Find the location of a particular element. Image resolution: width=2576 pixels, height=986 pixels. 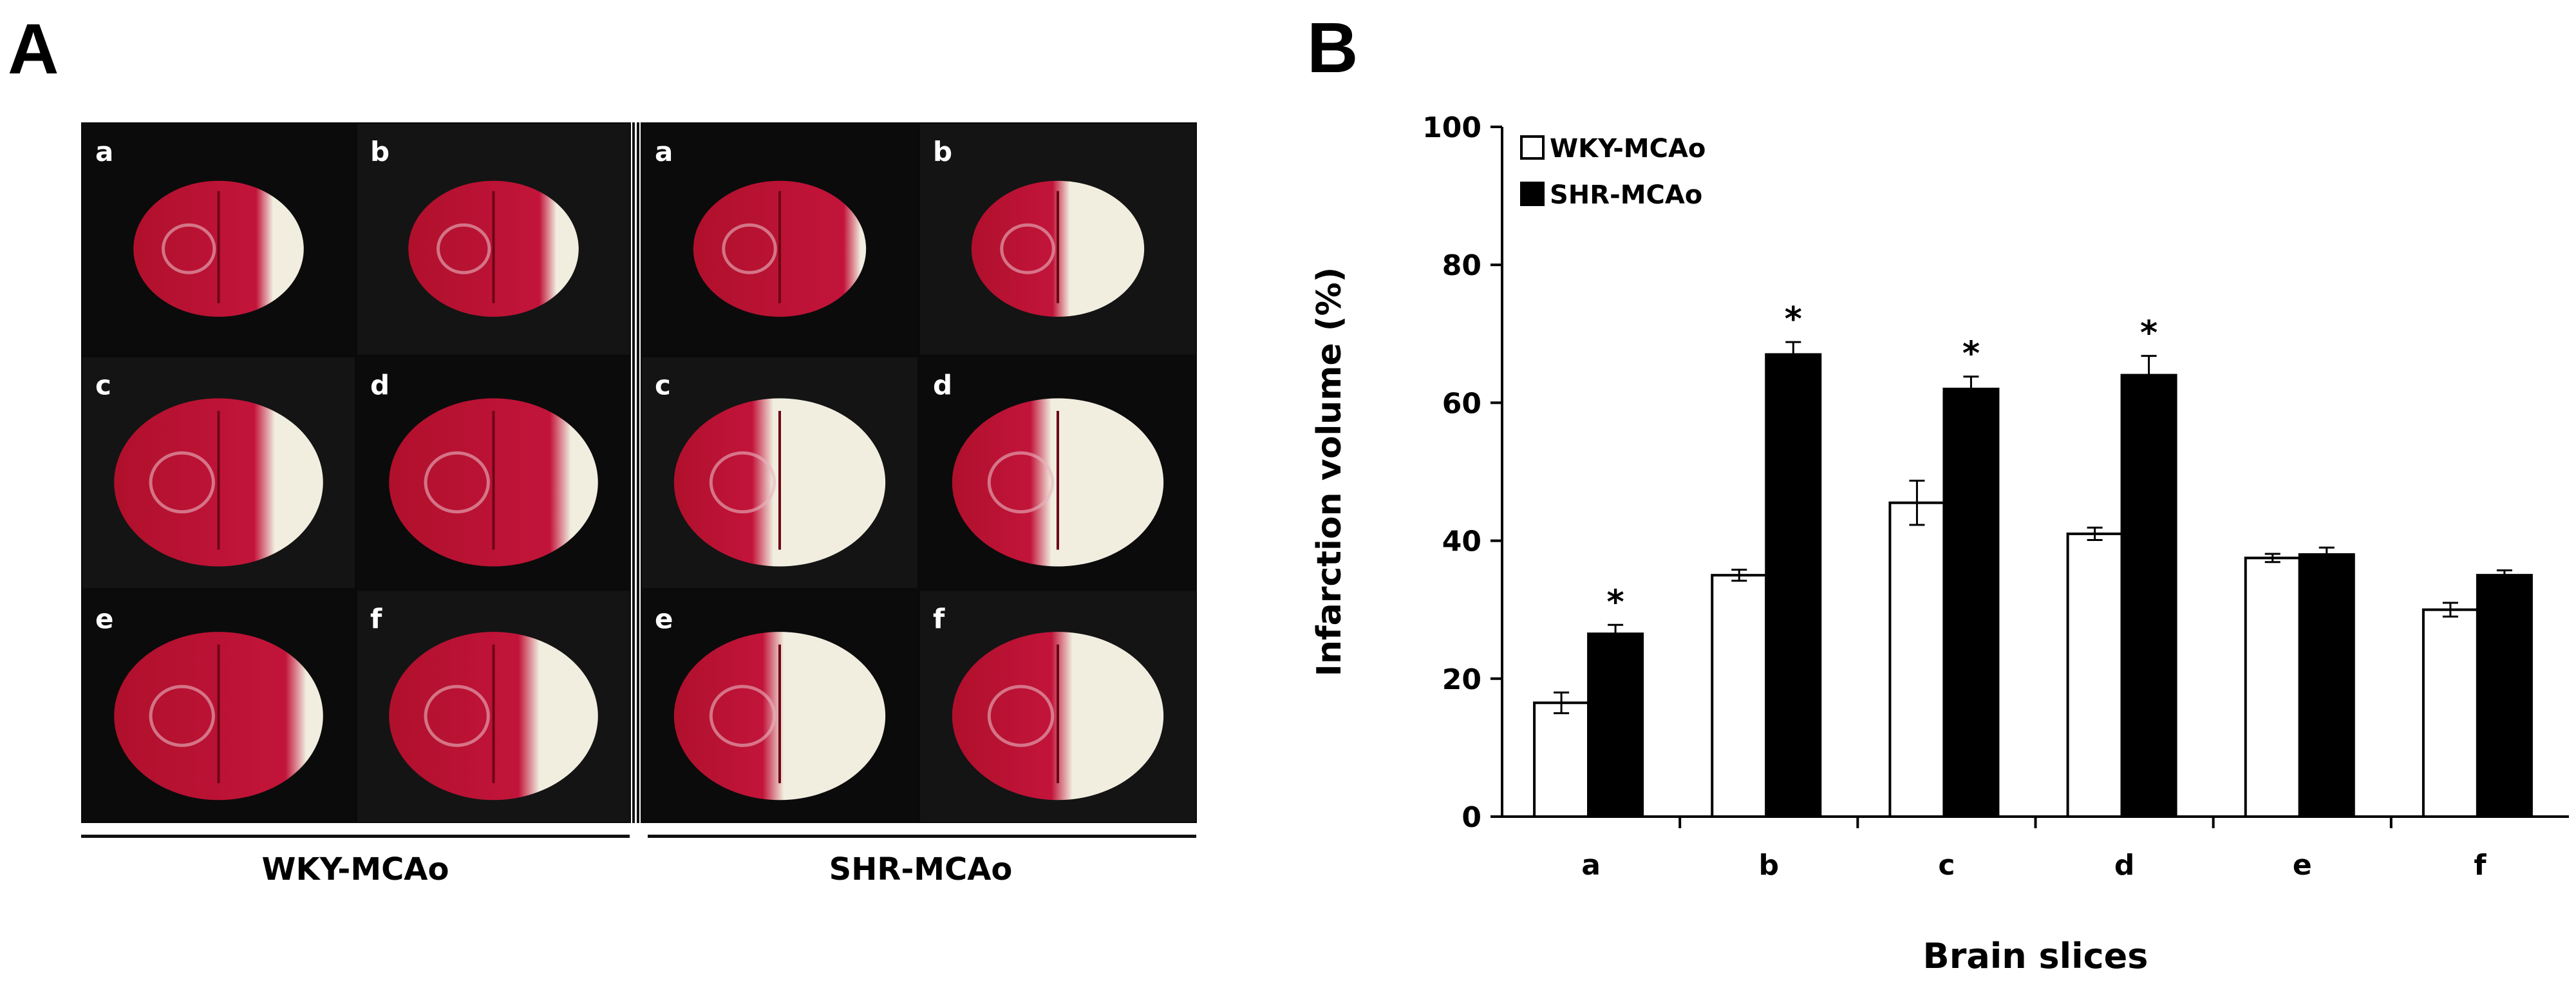

bar-wky-f is located at coordinates (2450, 713).